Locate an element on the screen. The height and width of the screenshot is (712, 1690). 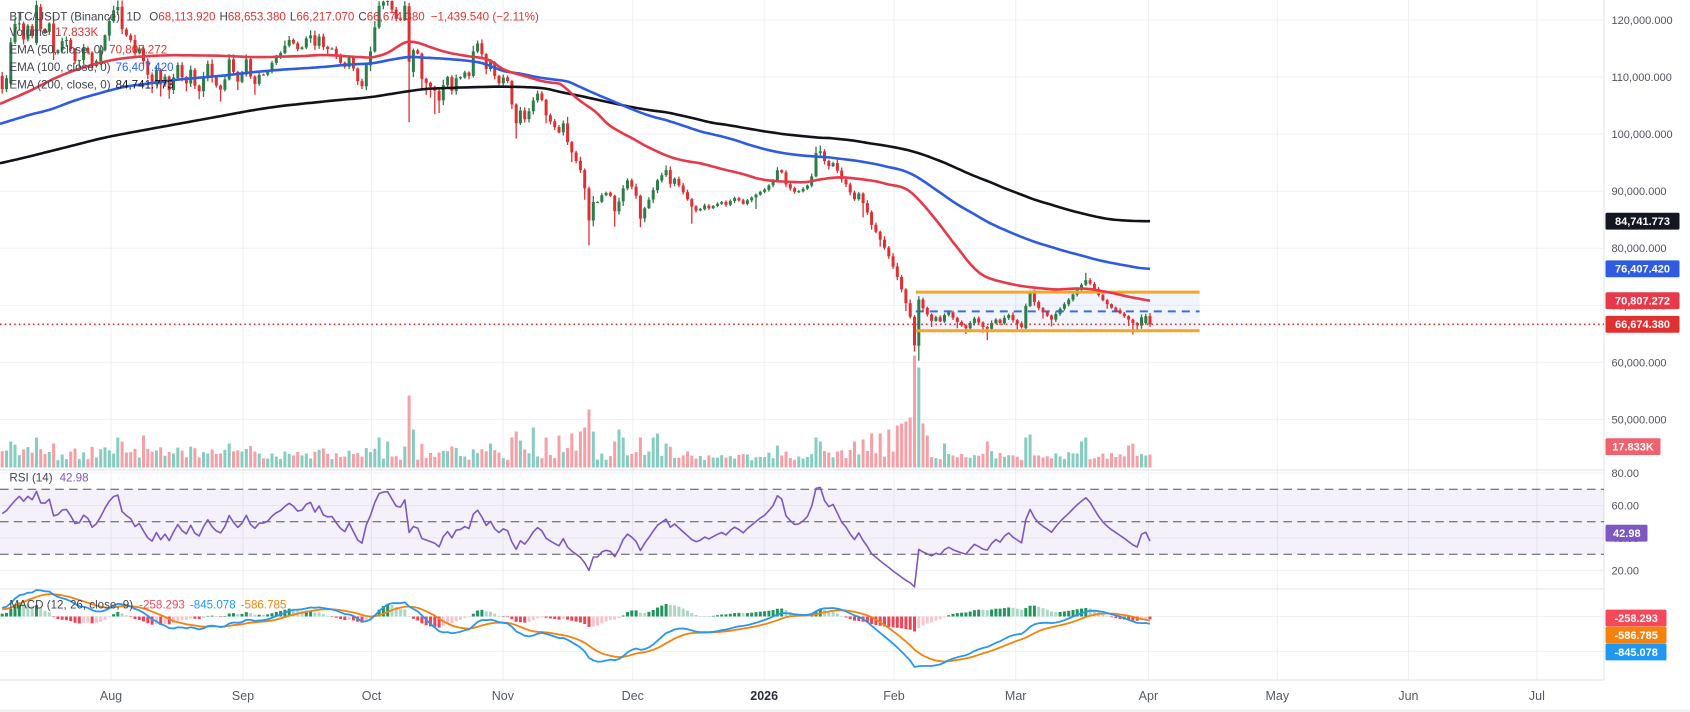
svg-text: May is located at coordinates (1277, 696).